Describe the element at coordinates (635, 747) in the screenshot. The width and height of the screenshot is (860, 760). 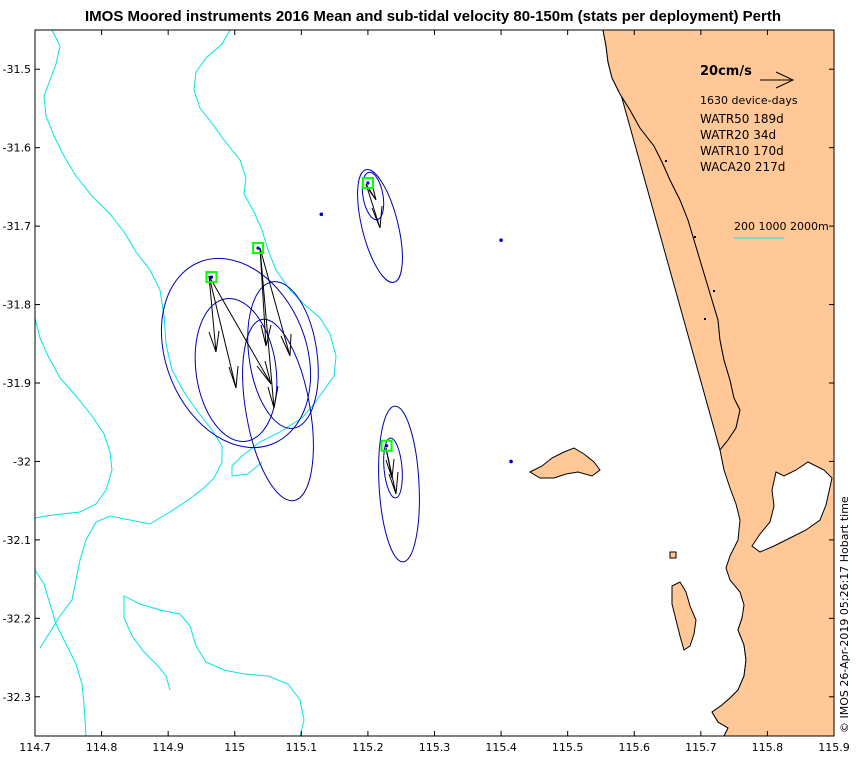
I see `x-tick-label: 115.6` at that location.